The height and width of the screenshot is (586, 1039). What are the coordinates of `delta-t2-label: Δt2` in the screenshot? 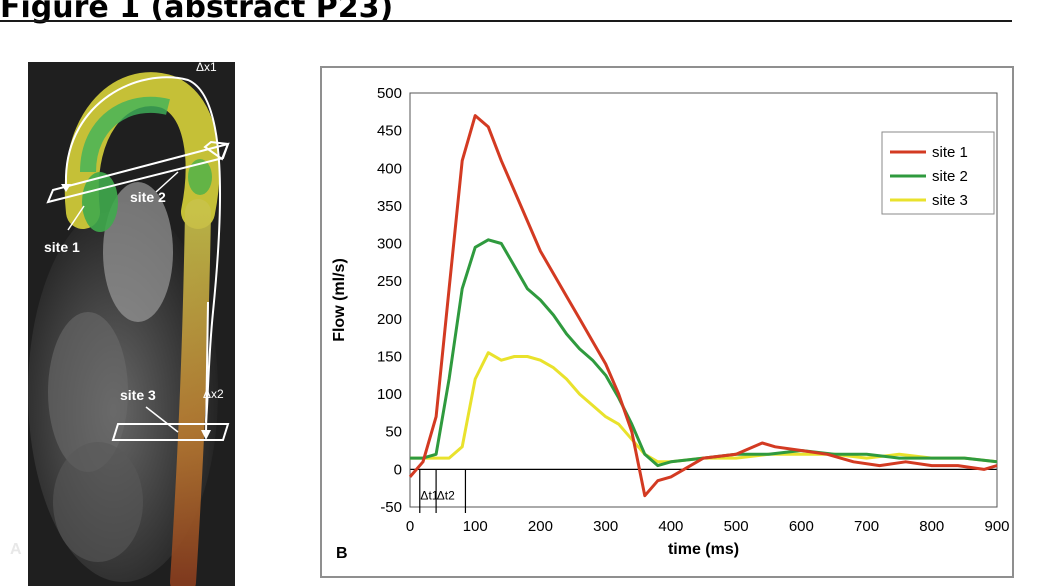 It's located at (446, 495).